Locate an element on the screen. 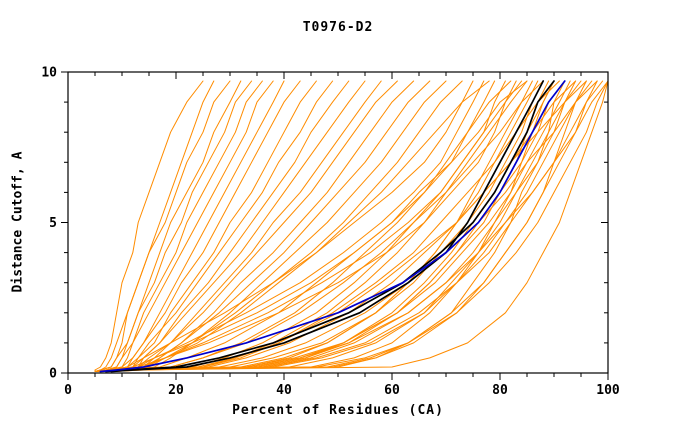 This screenshot has height=440, width=680. chart-title: T0976-D2 is located at coordinates (338, 27).